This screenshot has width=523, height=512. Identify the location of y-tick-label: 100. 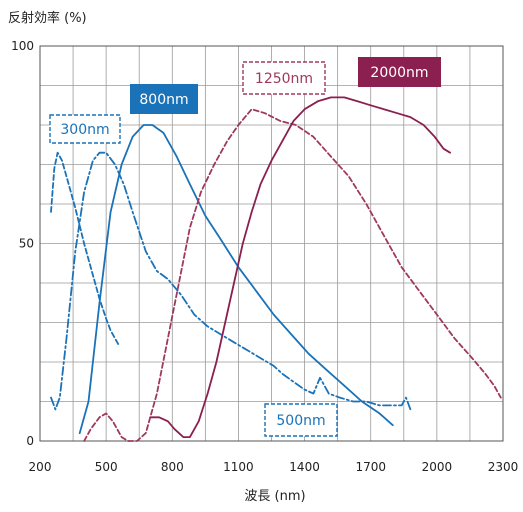
(22, 46).